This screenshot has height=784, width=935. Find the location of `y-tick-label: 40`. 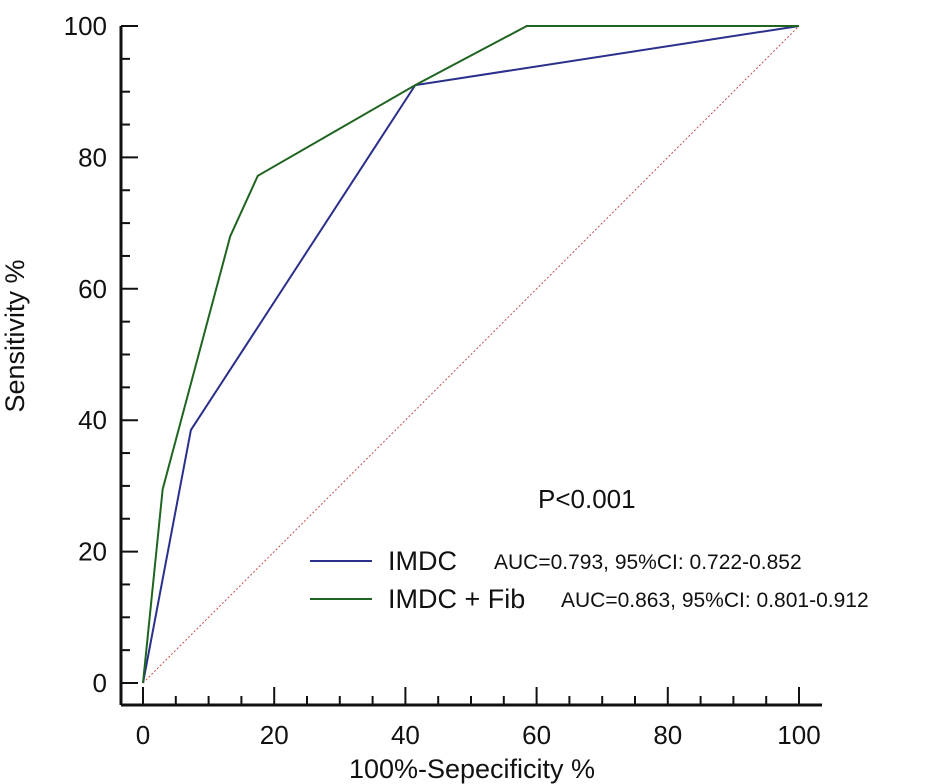

y-tick-label: 40 is located at coordinates (92, 420).